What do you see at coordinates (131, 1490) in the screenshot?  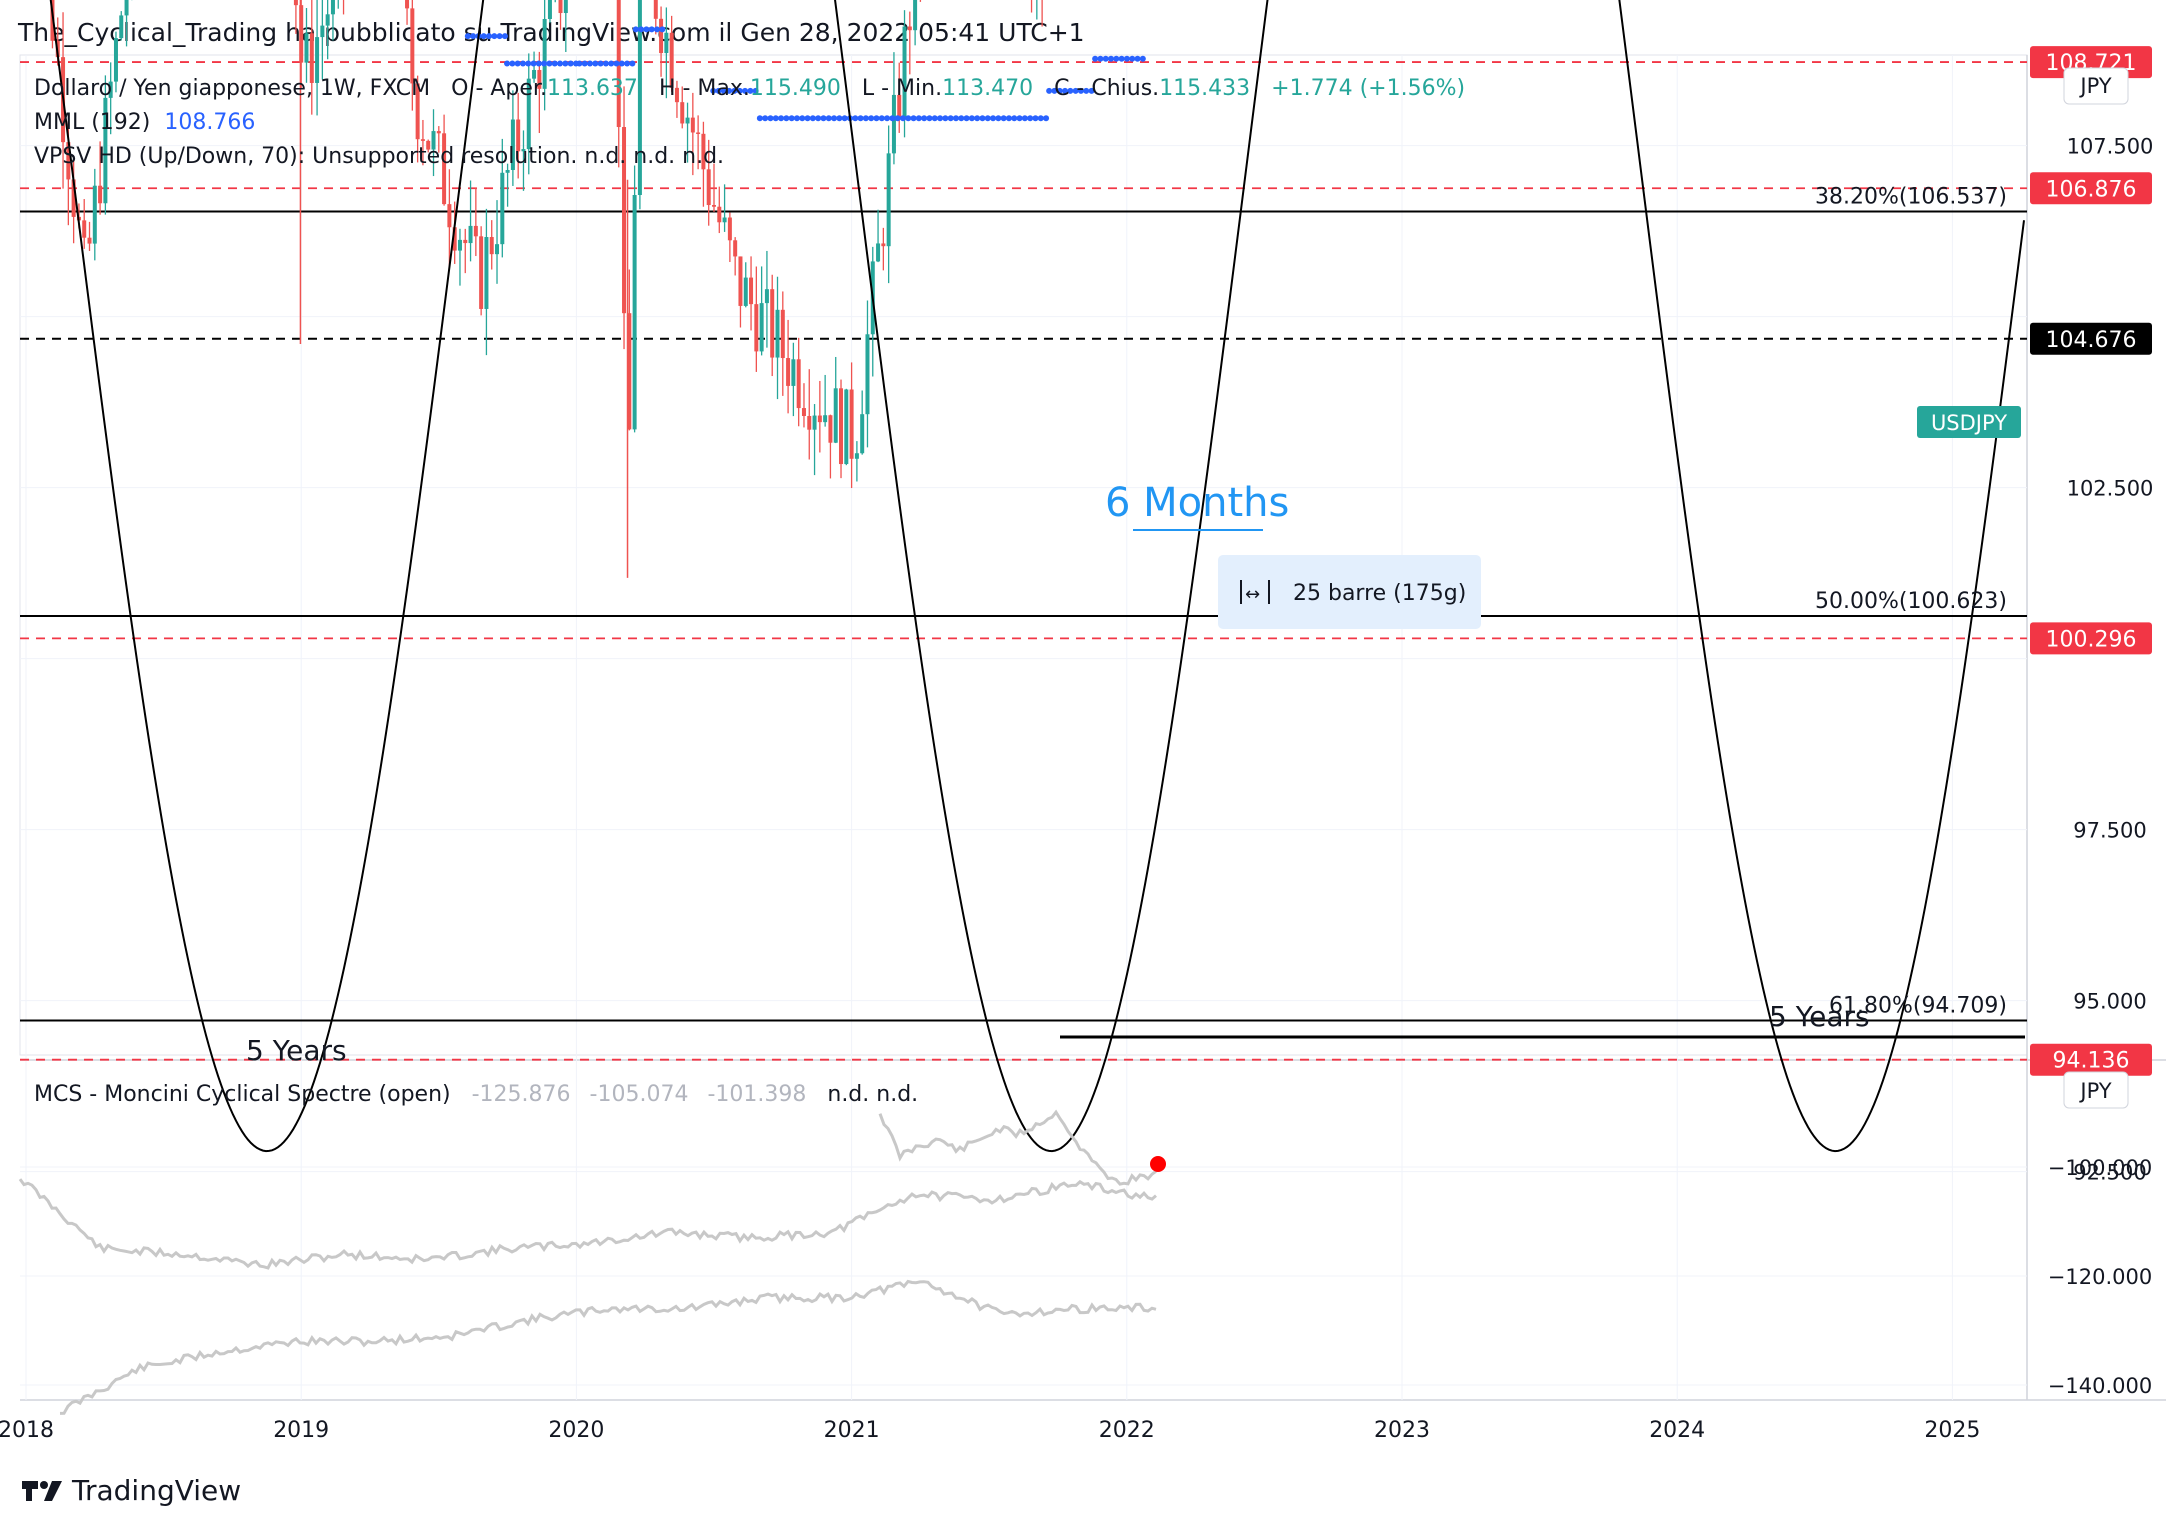 I see `footer: TradingView` at bounding box center [131, 1490].